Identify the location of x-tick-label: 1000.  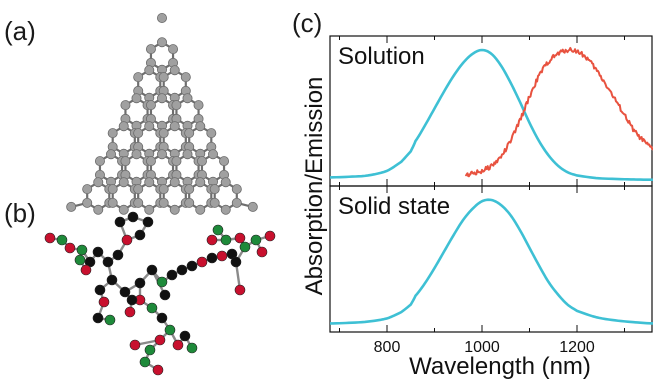
(482, 347).